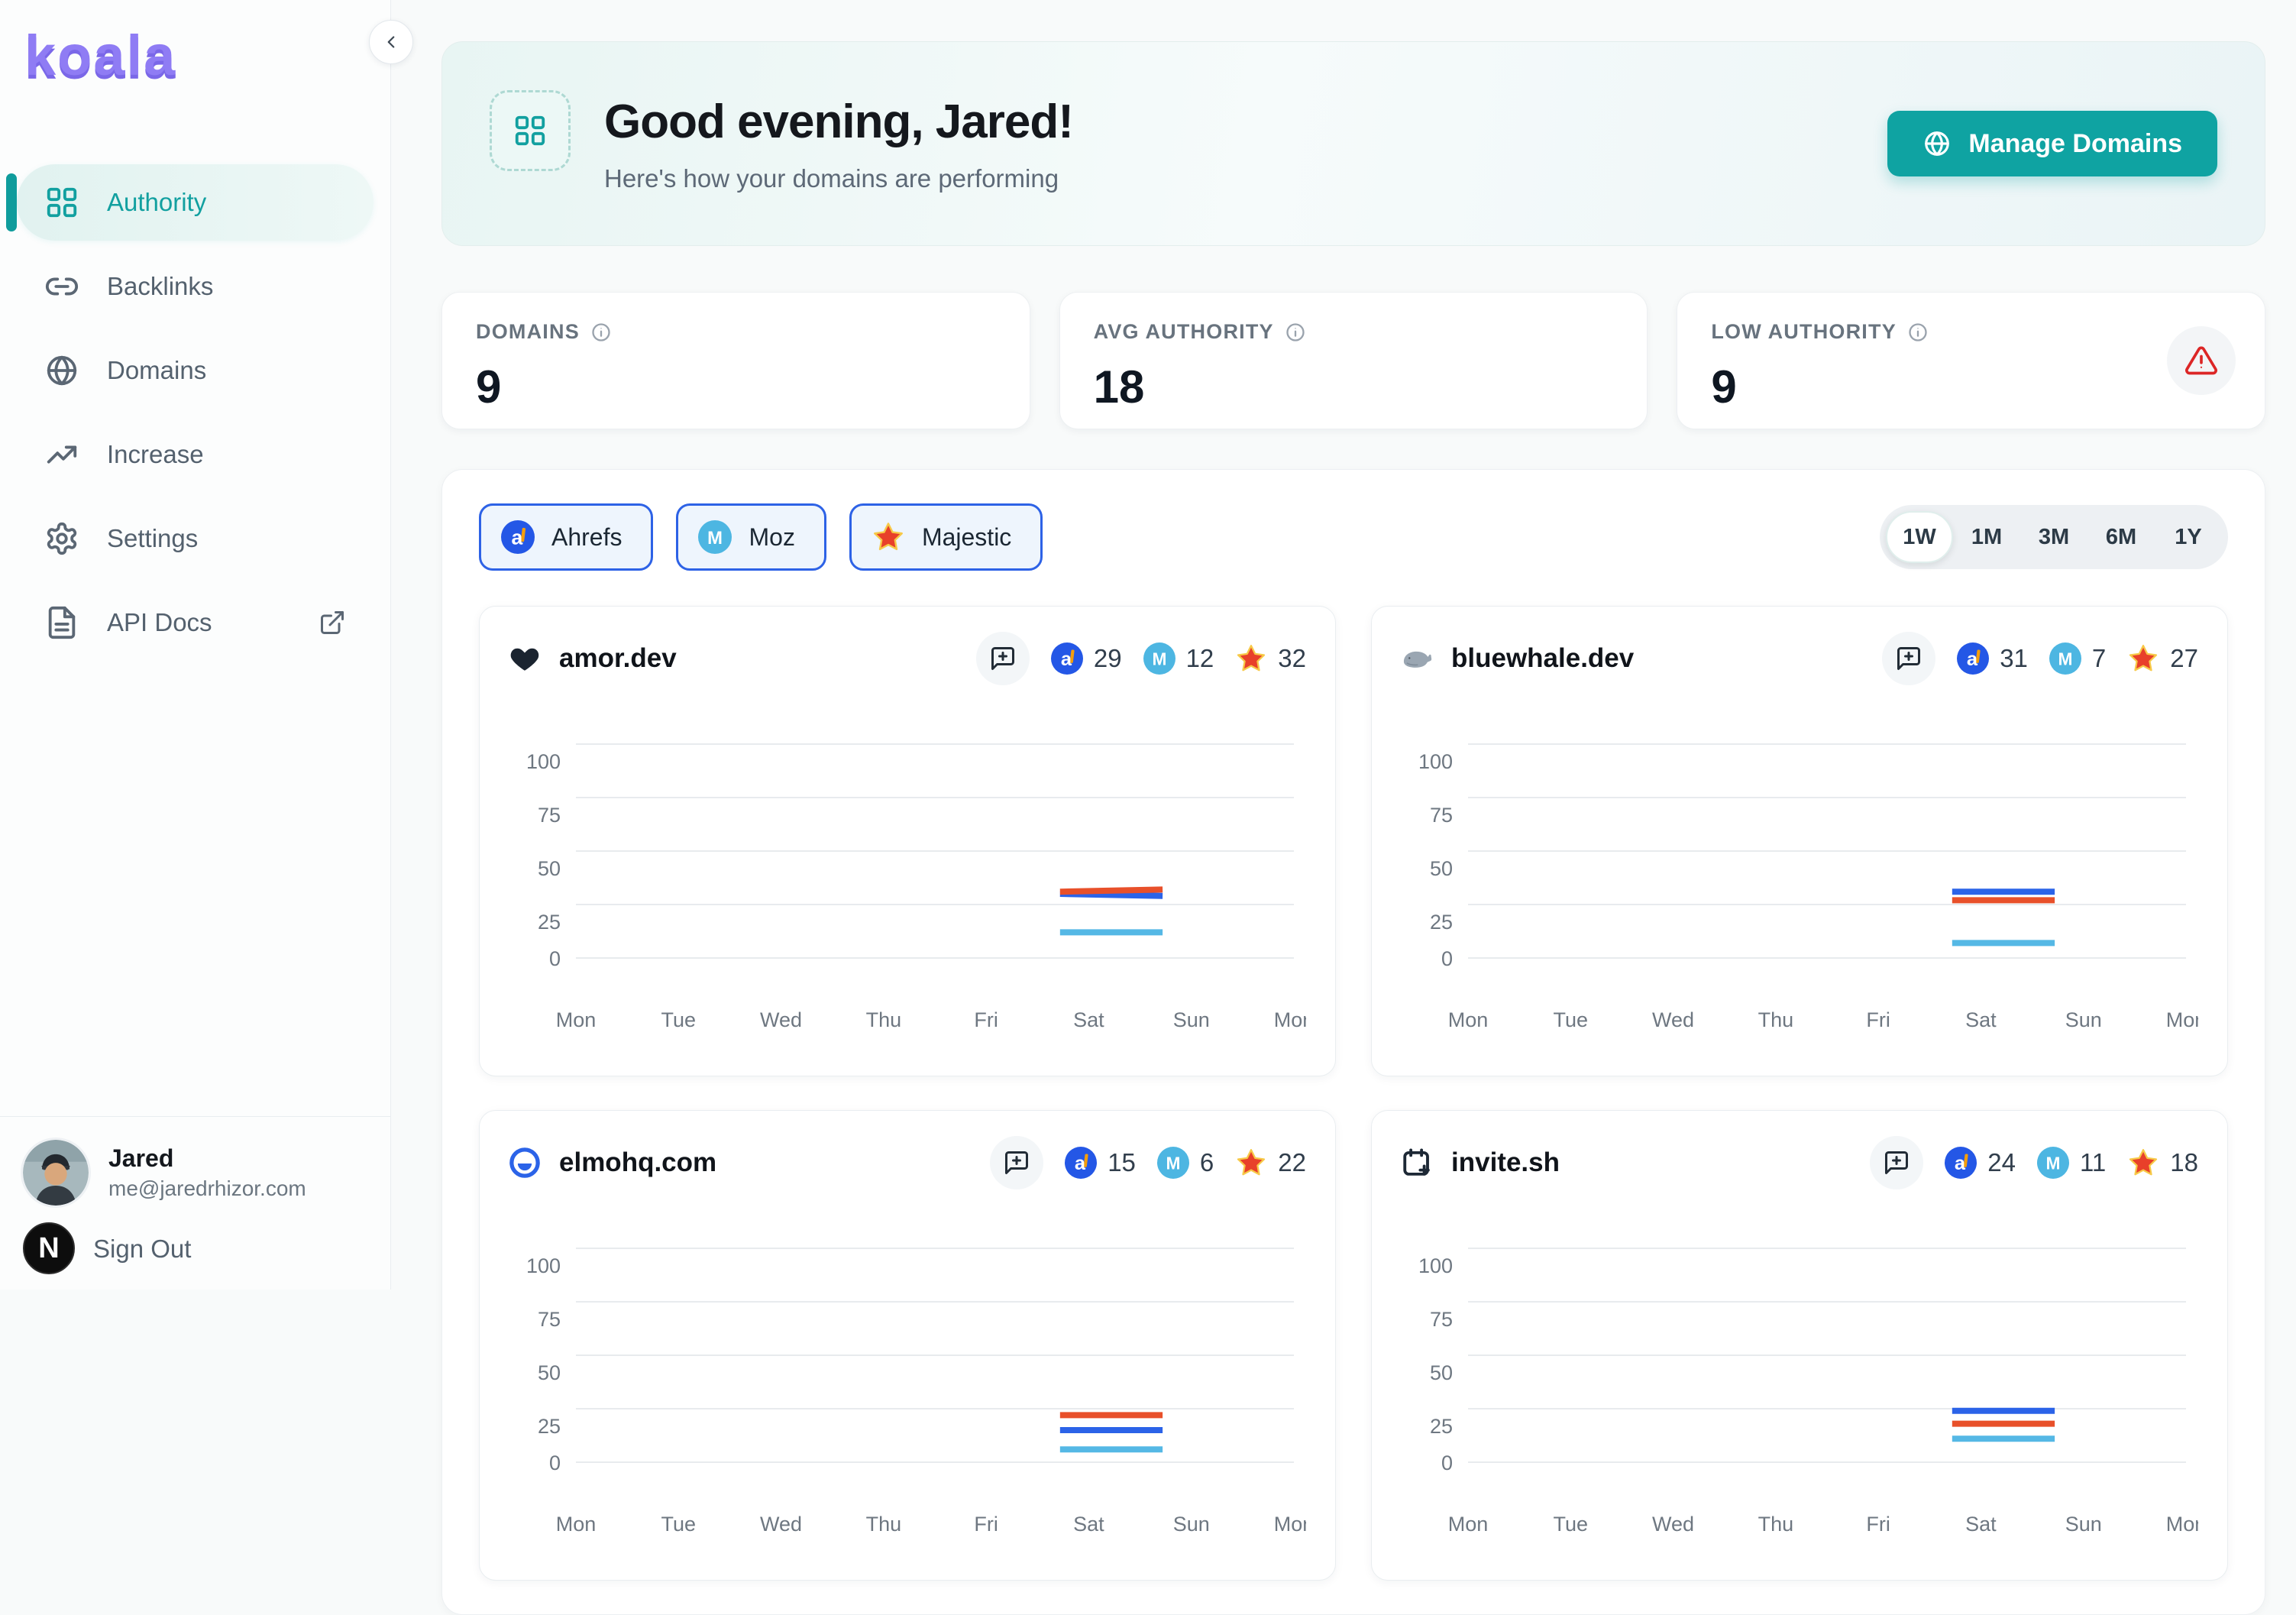  What do you see at coordinates (2188, 537) in the screenshot?
I see `range-1y: 1Y` at bounding box center [2188, 537].